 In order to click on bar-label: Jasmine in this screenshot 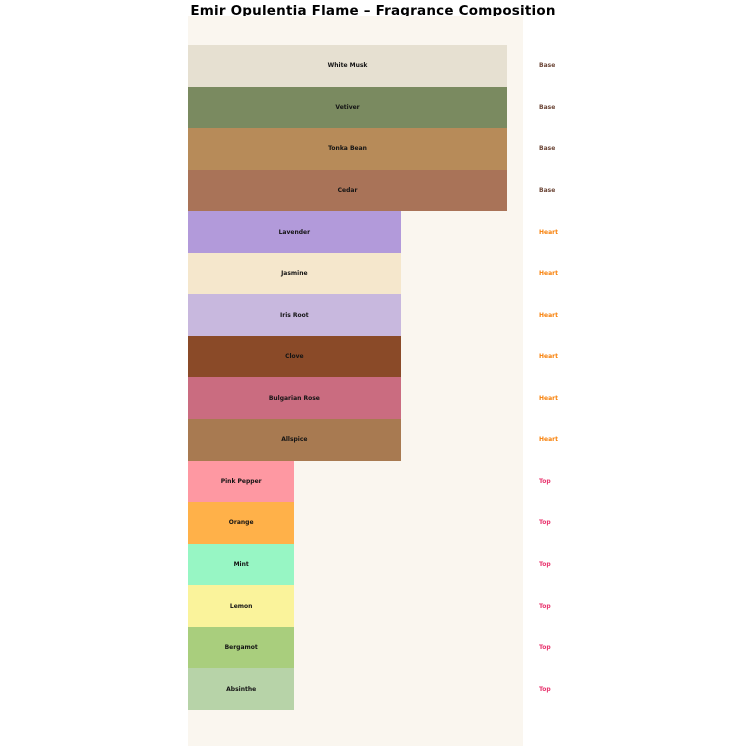, I will do `click(294, 274)`.